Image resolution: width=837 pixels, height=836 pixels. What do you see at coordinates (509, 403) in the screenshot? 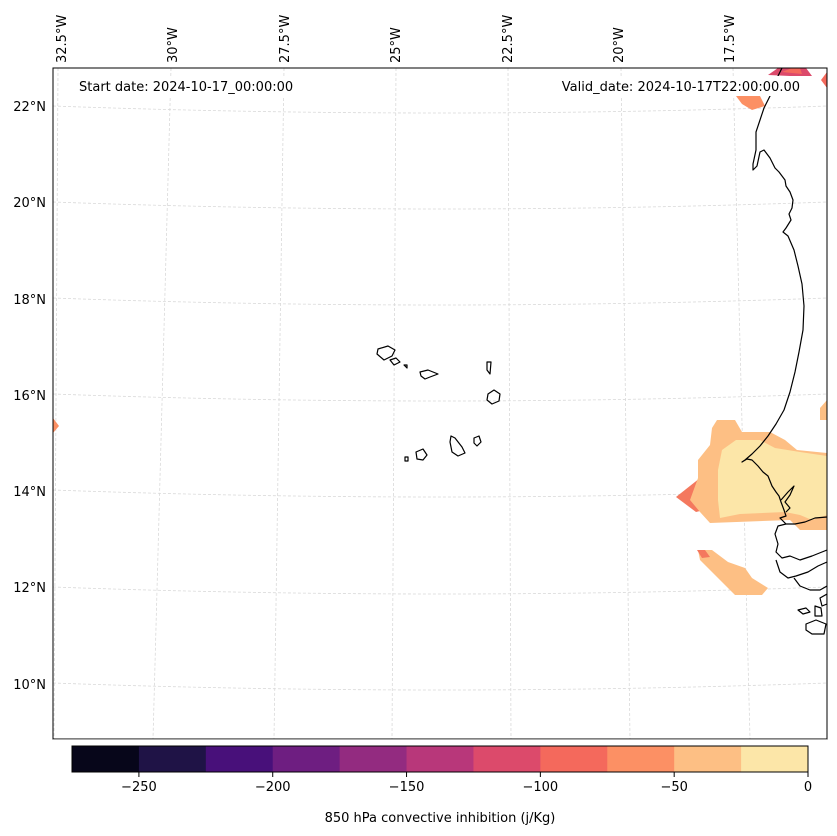
I see `gridline-lon-22.5` at bounding box center [509, 403].